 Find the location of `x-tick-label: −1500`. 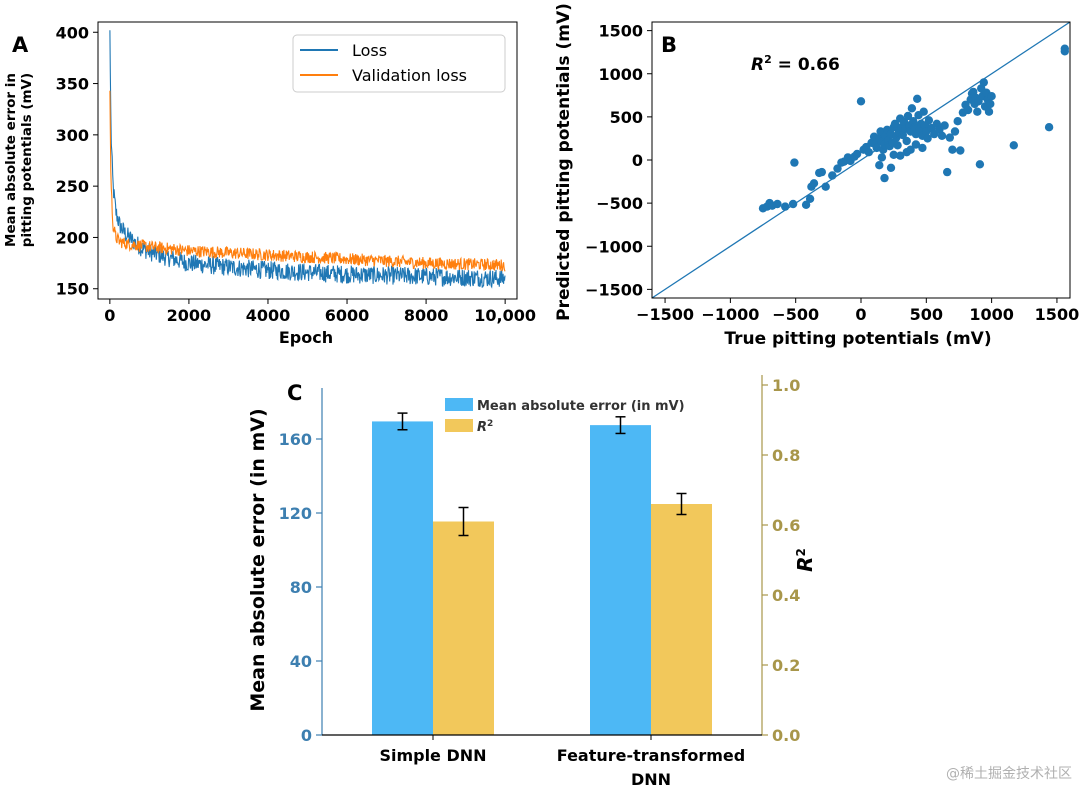

x-tick-label: −1500 is located at coordinates (665, 314).